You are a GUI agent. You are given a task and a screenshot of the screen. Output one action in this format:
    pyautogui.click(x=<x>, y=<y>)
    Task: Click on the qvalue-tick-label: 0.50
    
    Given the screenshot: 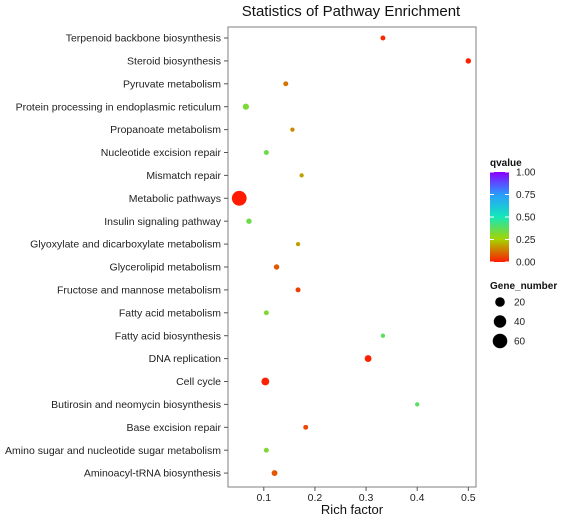 What is the action you would take?
    pyautogui.click(x=526, y=218)
    